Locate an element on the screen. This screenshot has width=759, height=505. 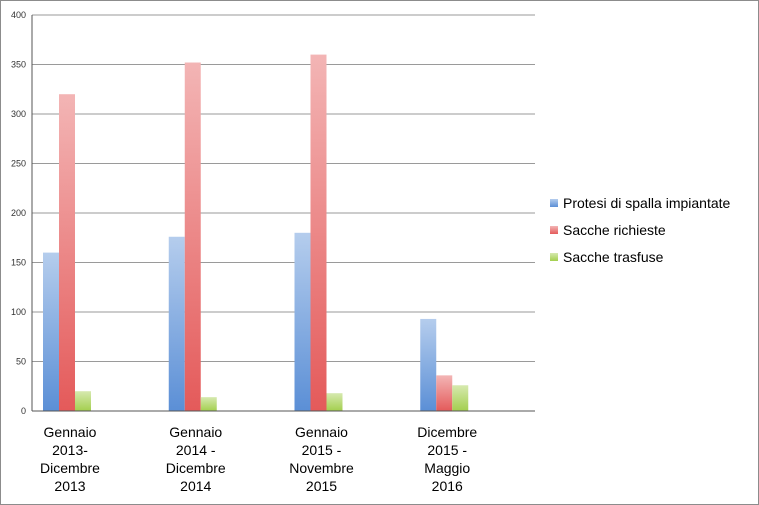
legend-label: Protesi di spalla impiantate is located at coordinates (647, 203).